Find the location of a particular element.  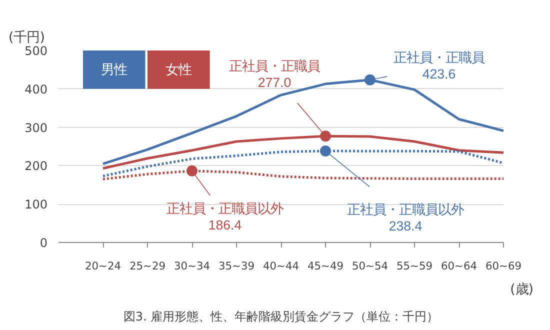

x-tick-label: 50~54 is located at coordinates (370, 266).